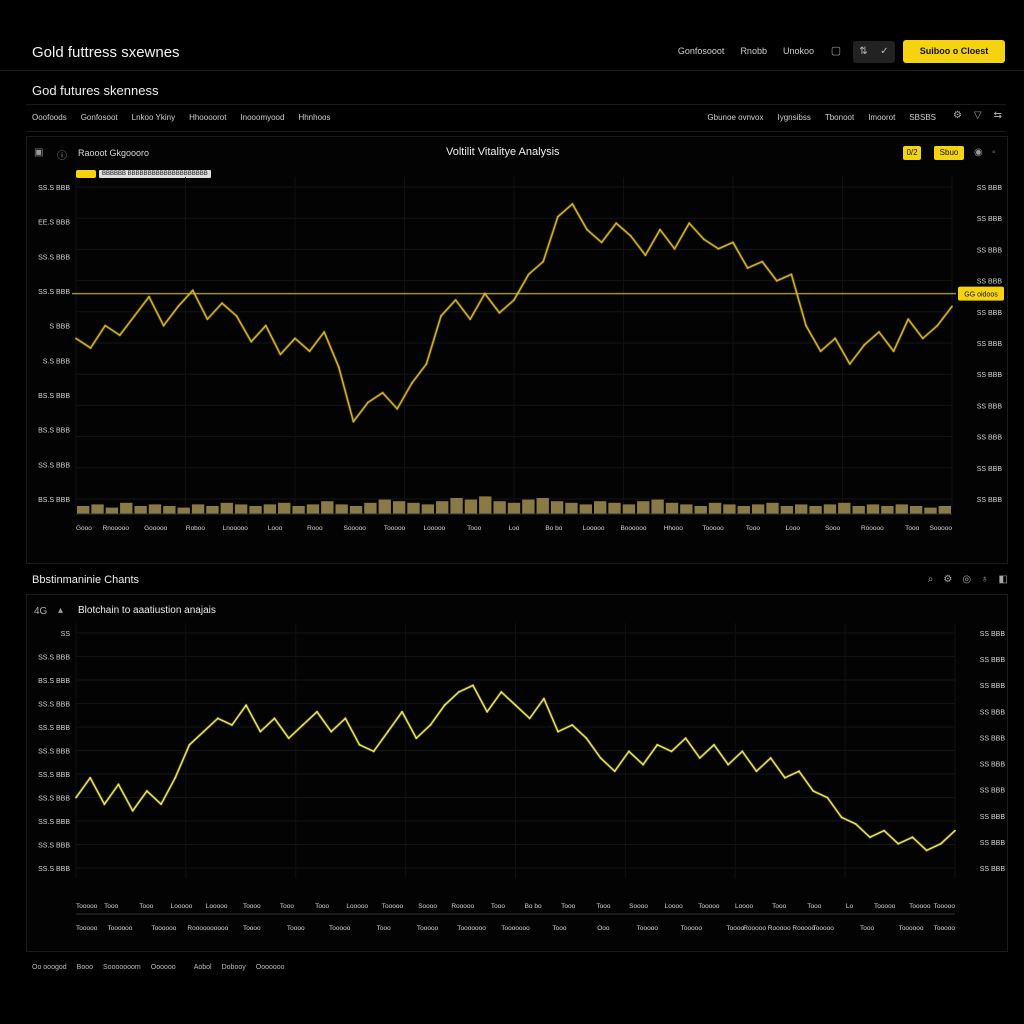  Describe the element at coordinates (839, 117) in the screenshot. I see `subnav-right-tab-3: Tbonoot` at that location.